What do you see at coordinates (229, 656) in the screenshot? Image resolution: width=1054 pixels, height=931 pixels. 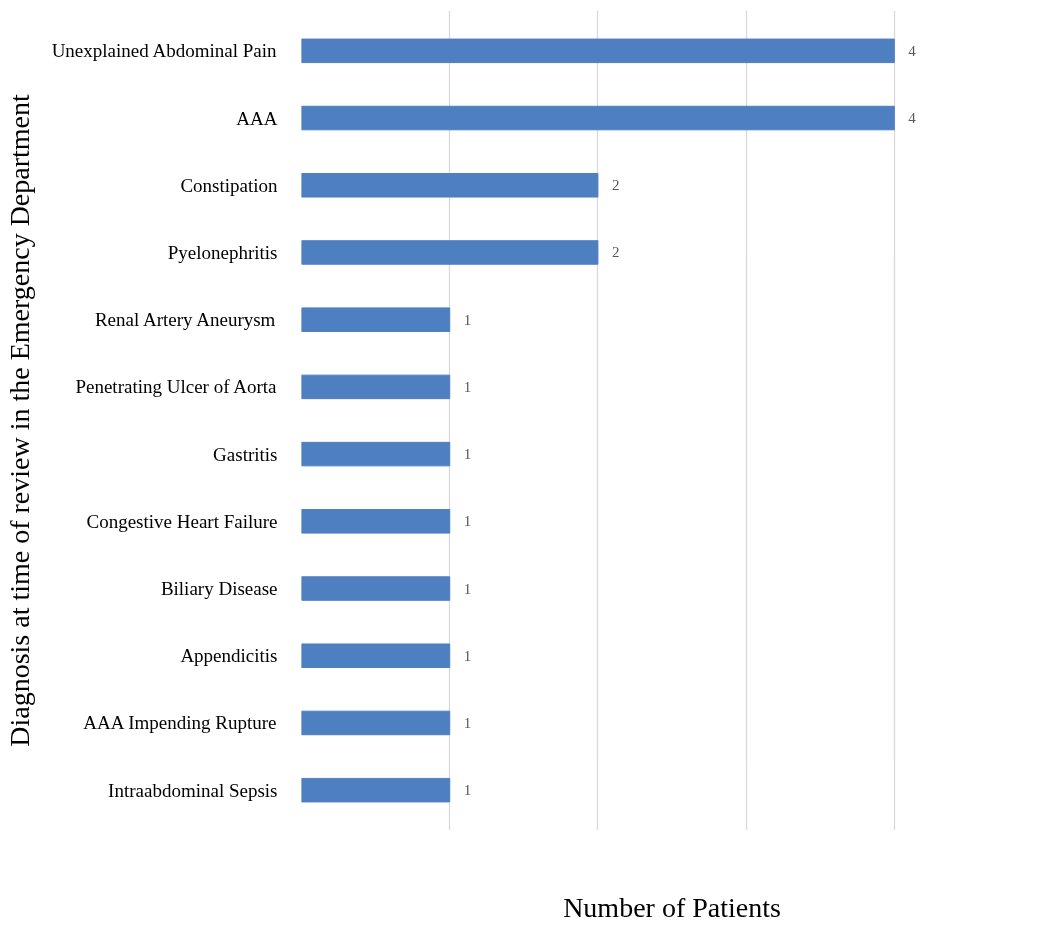 I see `y-tick-label: Appendicitis` at bounding box center [229, 656].